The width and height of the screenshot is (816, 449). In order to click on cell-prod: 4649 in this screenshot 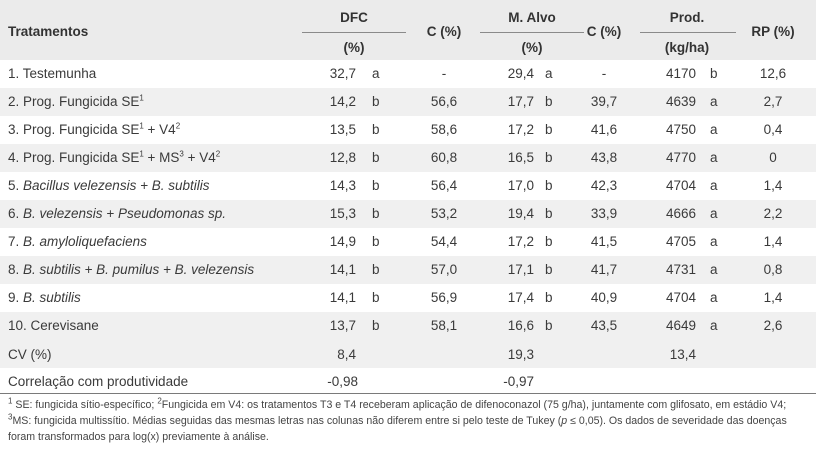, I will do `click(680, 325)`.